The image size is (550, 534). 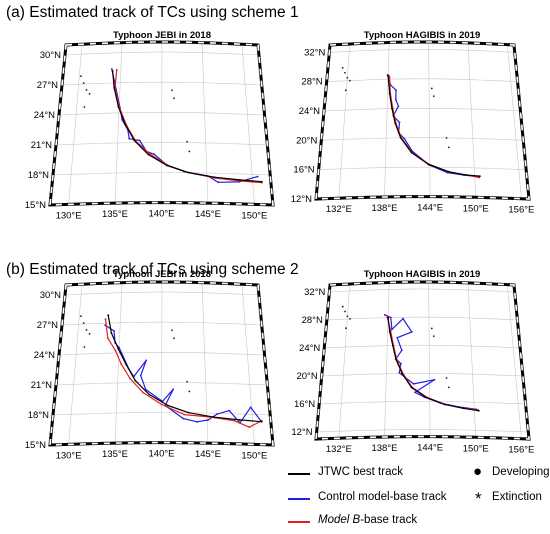 I want to click on lon-tick-label: 130°E, so click(x=69, y=215).